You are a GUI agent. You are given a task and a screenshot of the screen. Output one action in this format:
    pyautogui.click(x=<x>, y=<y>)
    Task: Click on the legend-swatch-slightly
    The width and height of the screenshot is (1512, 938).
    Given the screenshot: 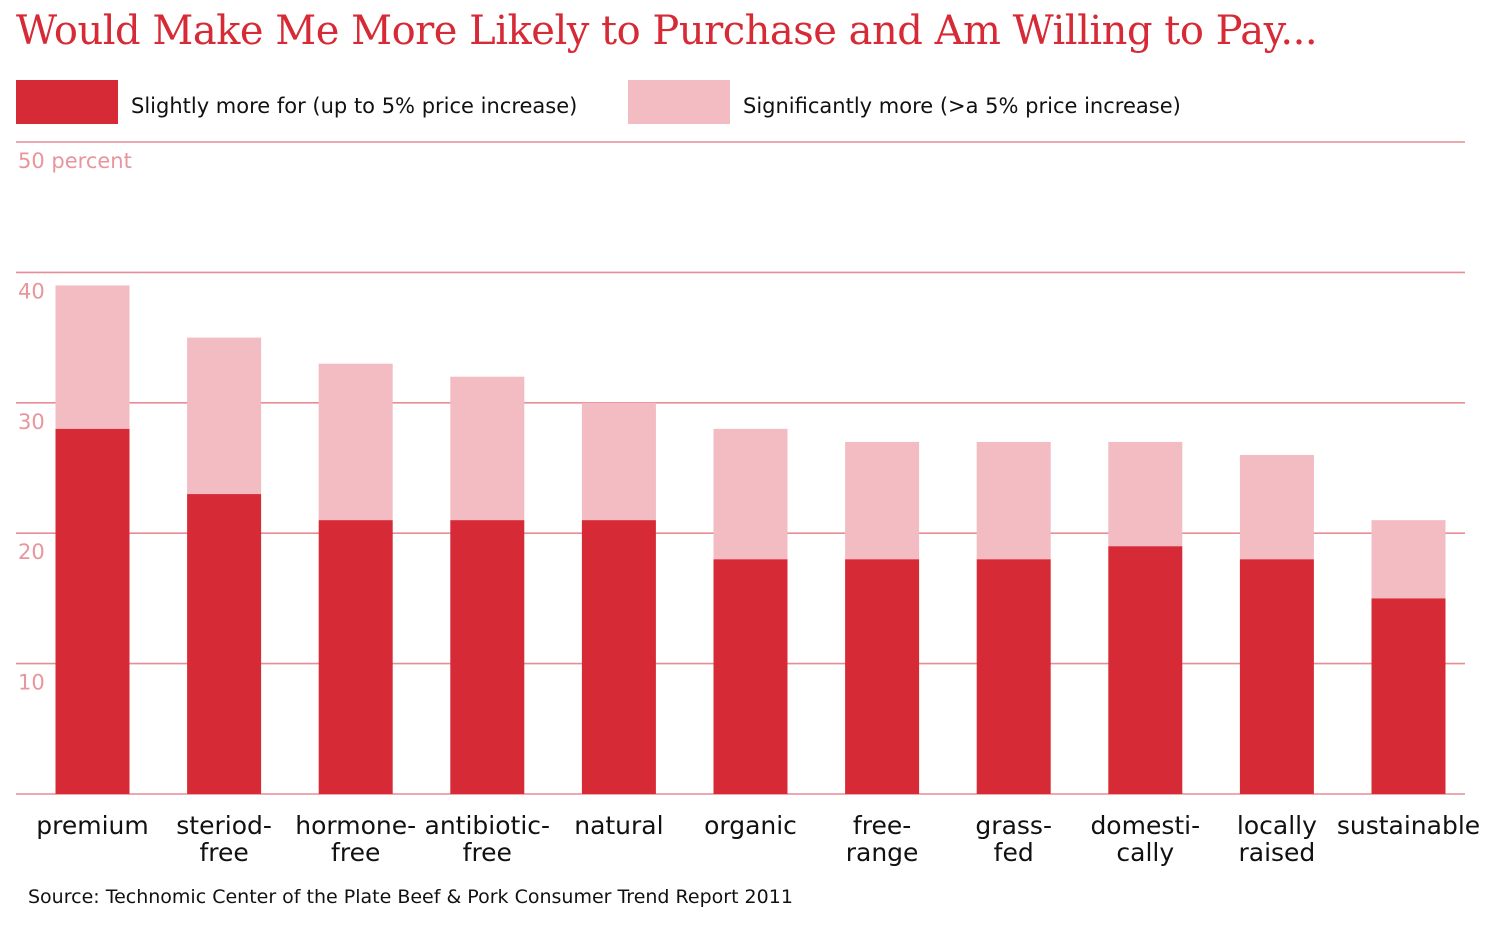 What is the action you would take?
    pyautogui.click(x=67, y=102)
    